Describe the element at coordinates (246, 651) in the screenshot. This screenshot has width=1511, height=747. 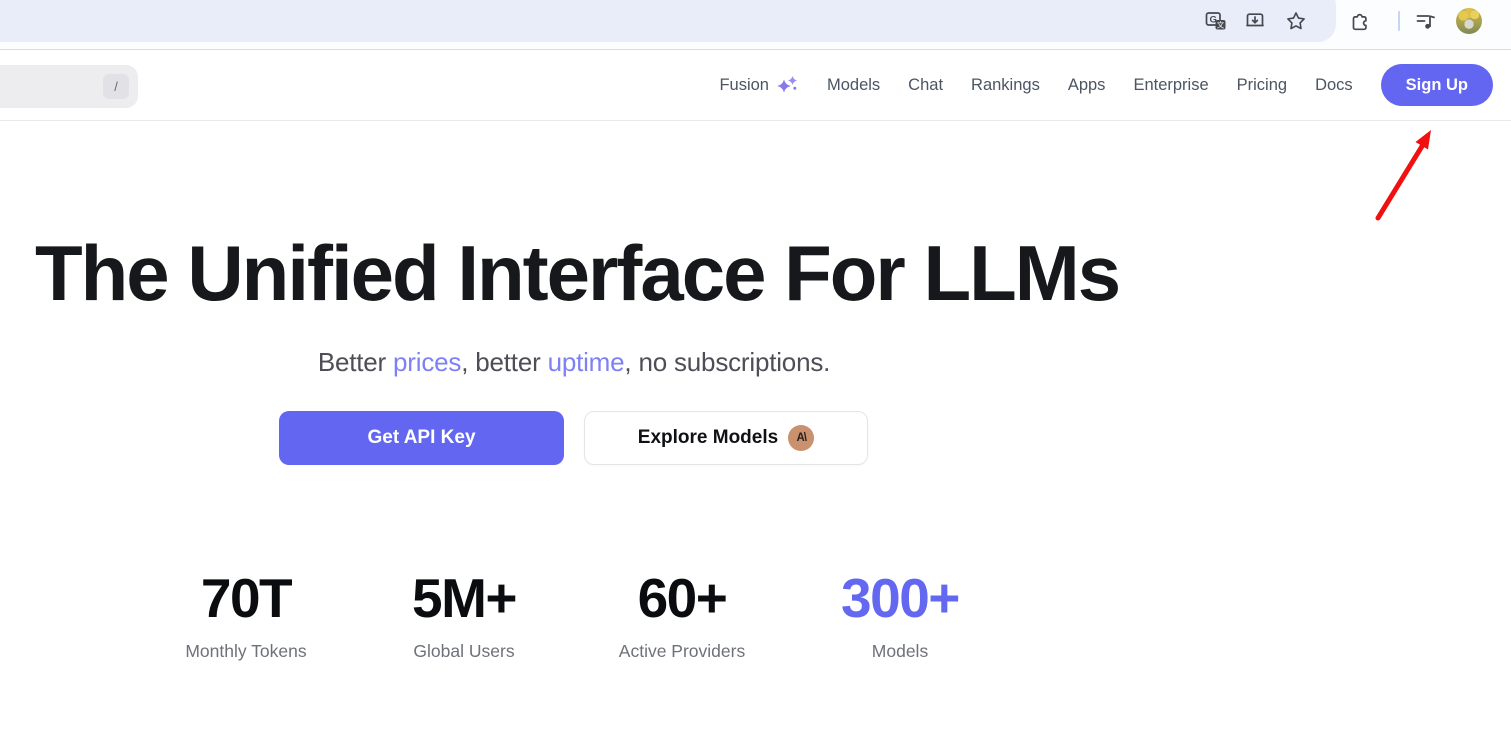
I see `stat-label: Monthly Tokens` at that location.